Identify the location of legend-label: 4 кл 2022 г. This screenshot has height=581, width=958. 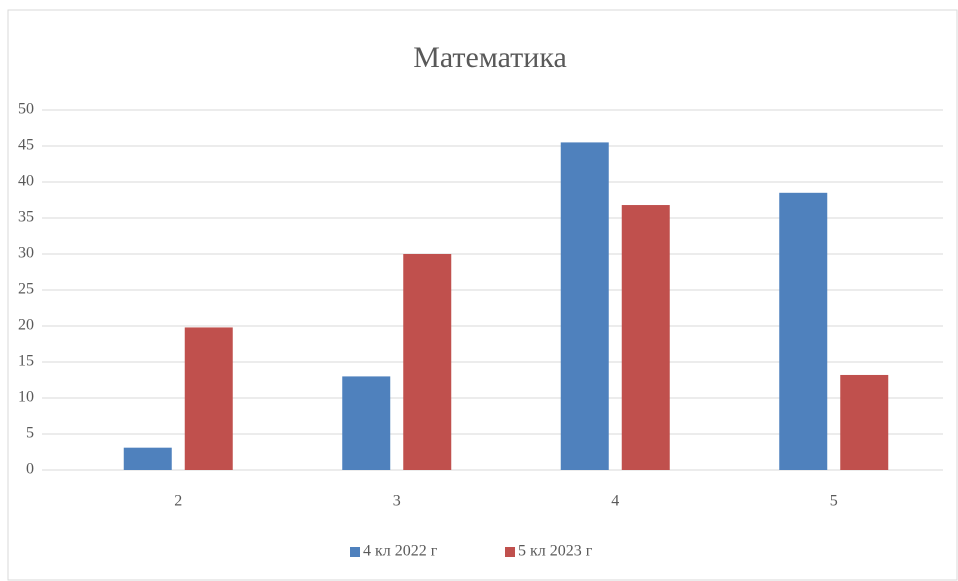
(400, 551).